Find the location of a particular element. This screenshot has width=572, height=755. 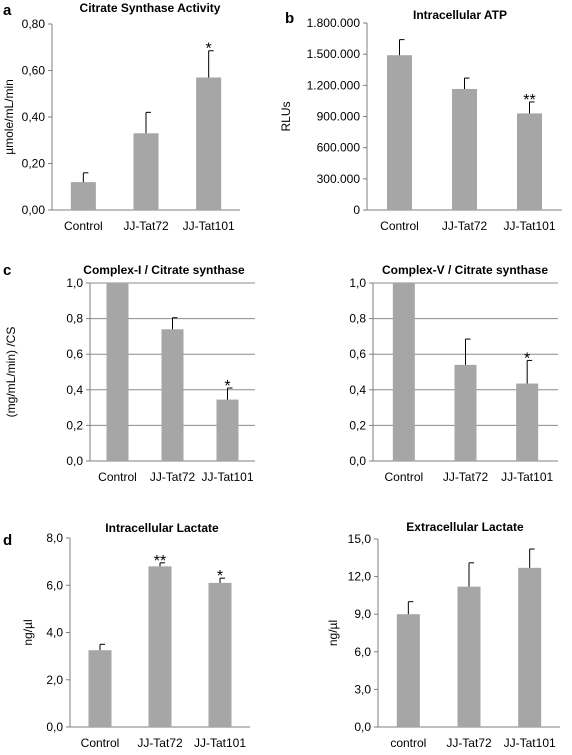

y-tick-label: 1.200.000 is located at coordinates (334, 85).